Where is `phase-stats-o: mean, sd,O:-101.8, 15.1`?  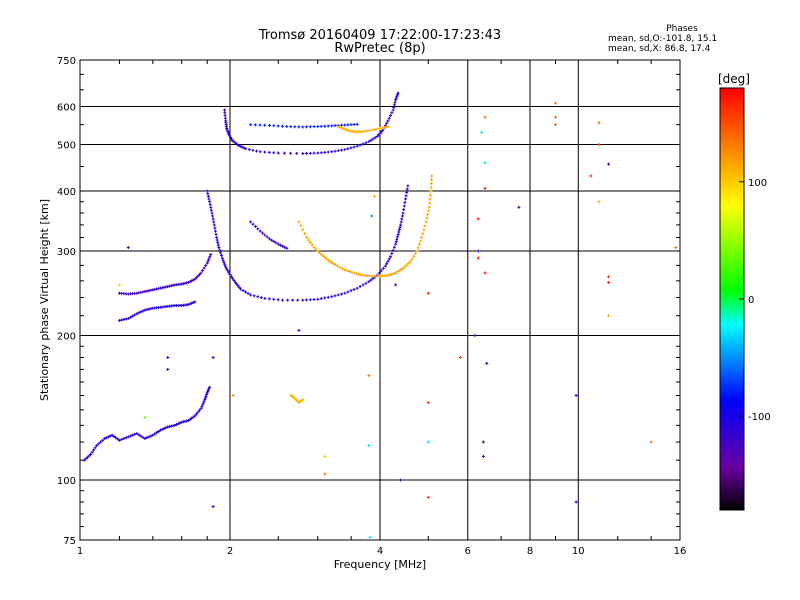
phase-stats-o: mean, sd,O:-101.8, 15.1 is located at coordinates (663, 39).